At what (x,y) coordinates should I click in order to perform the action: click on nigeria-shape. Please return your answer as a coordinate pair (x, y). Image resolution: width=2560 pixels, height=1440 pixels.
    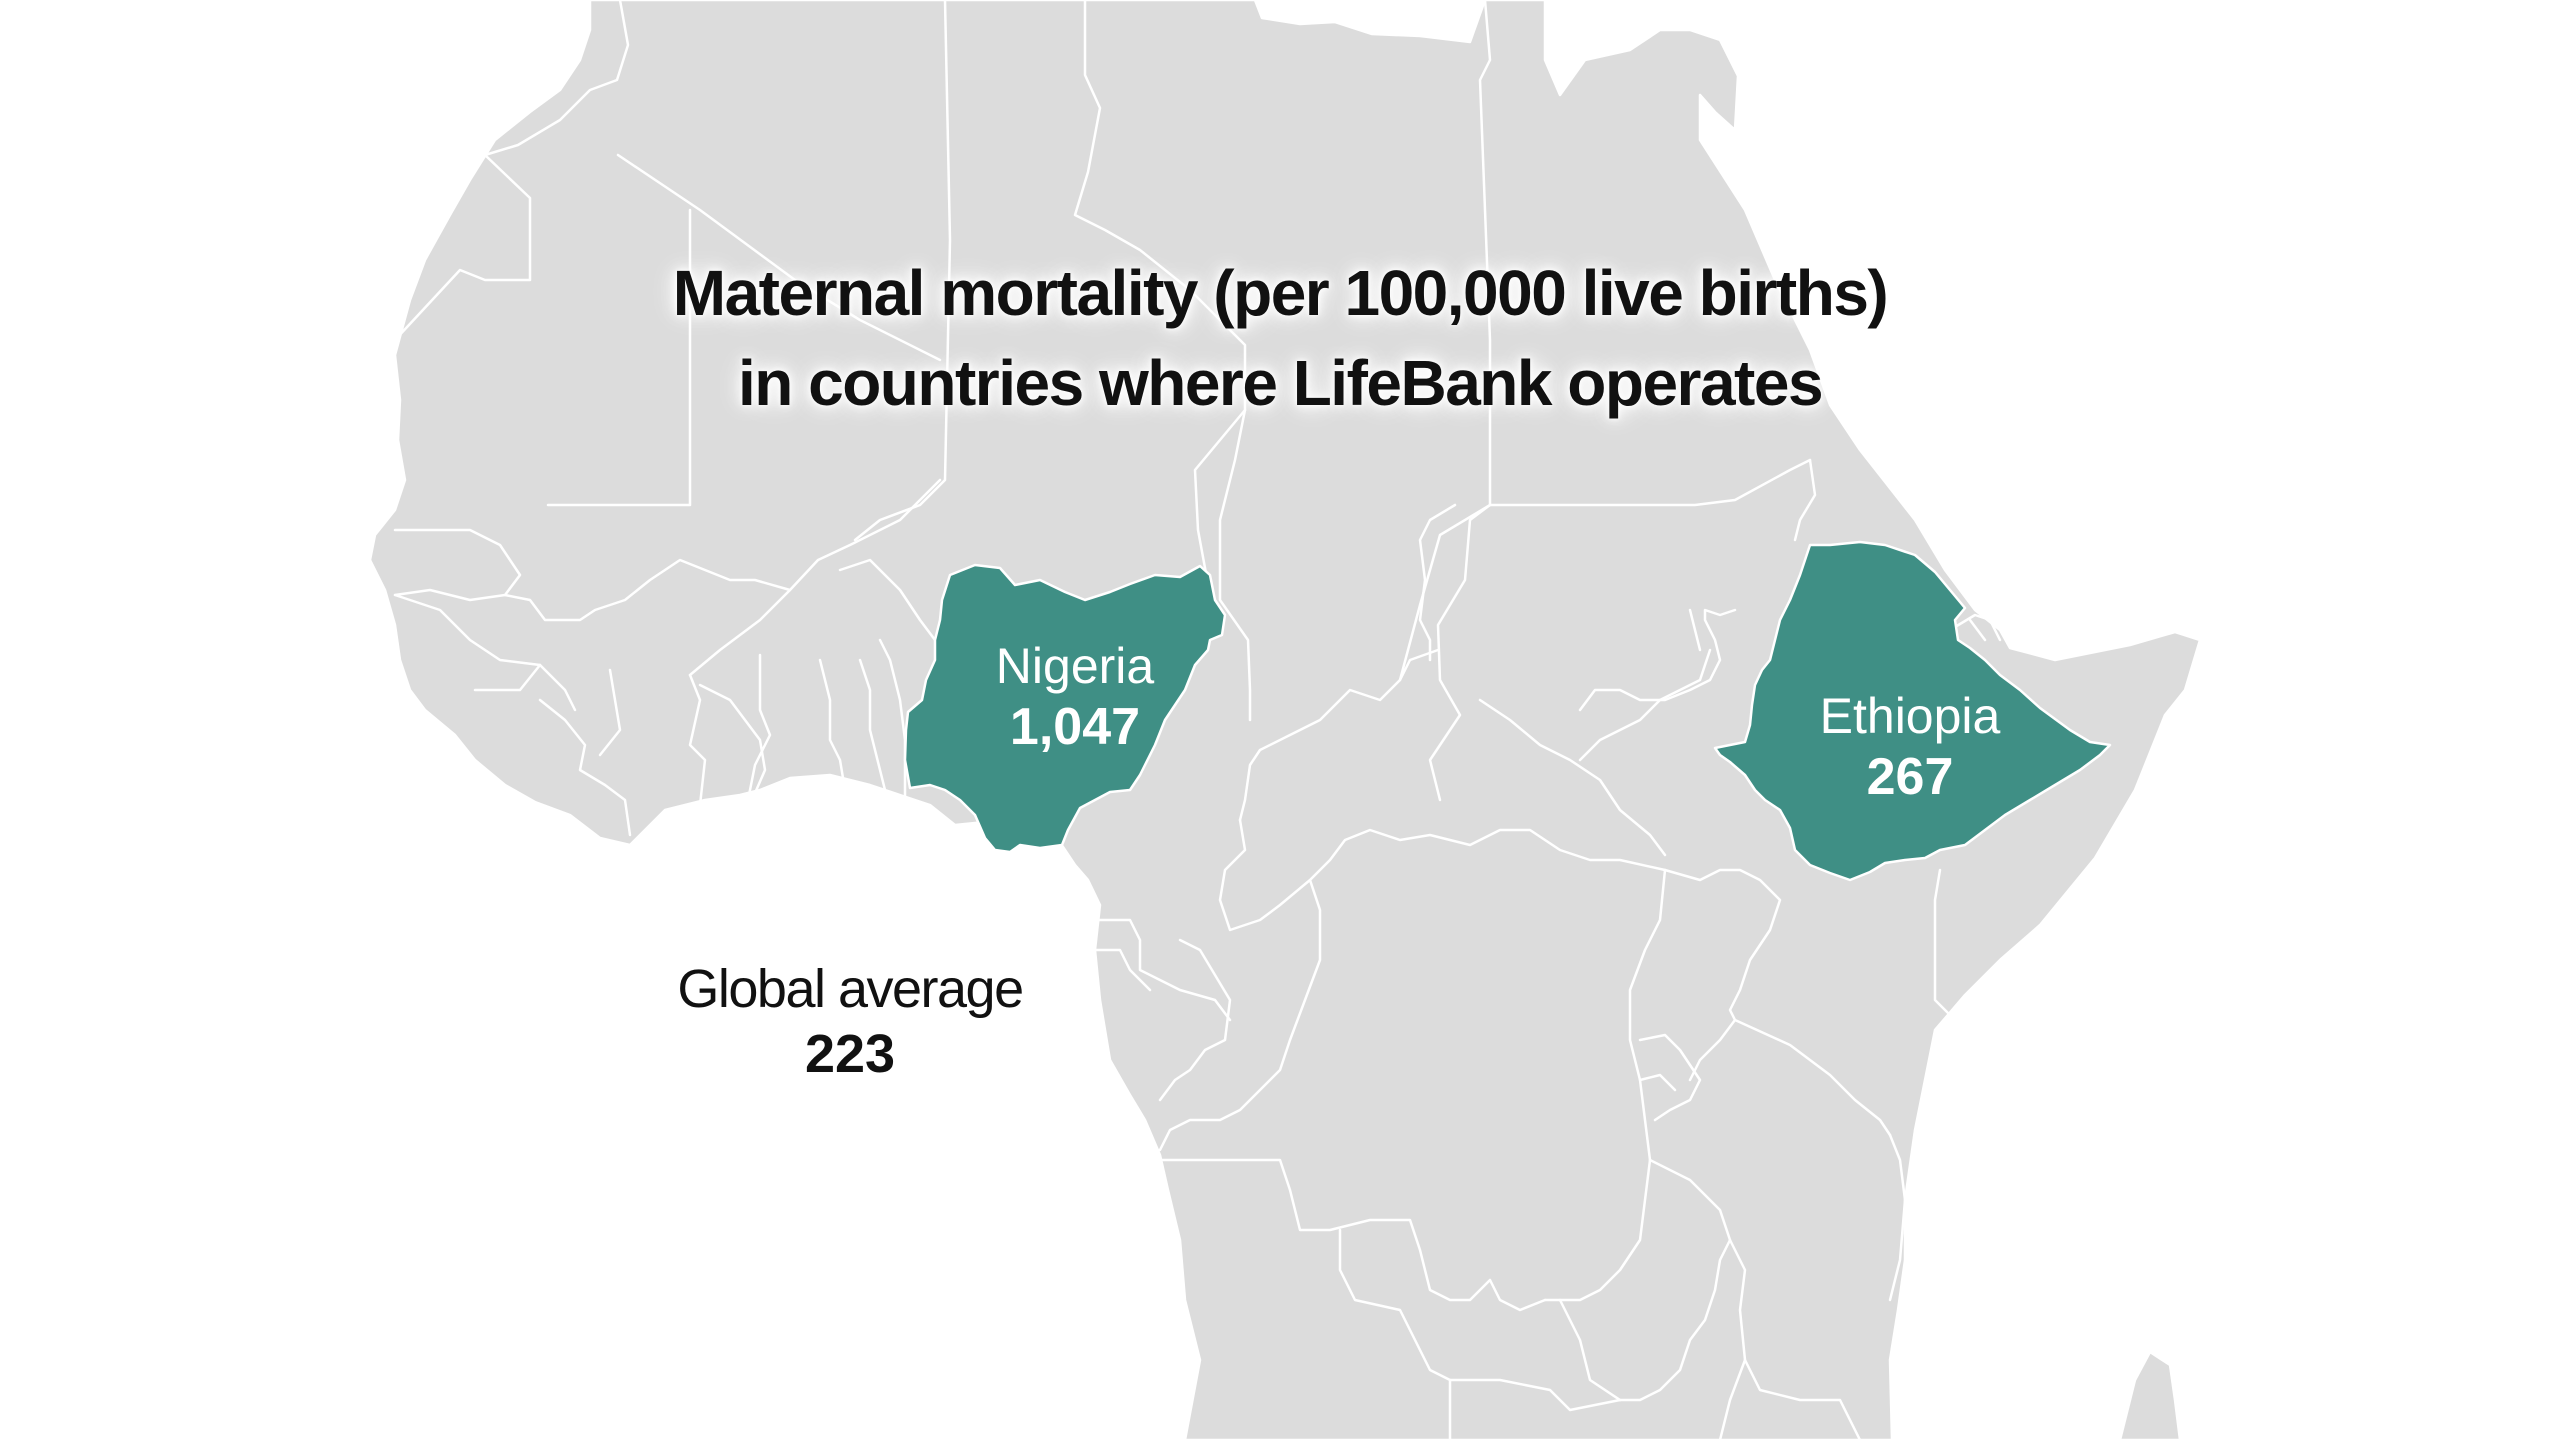
    Looking at the image, I should click on (1065, 708).